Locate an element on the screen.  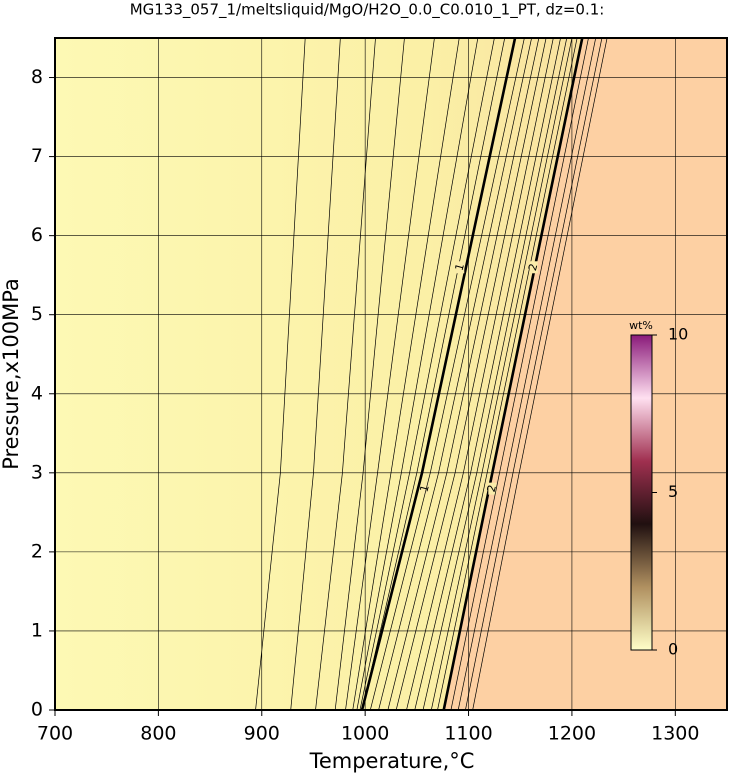
y-tick-label: 1 is located at coordinates (37, 630).